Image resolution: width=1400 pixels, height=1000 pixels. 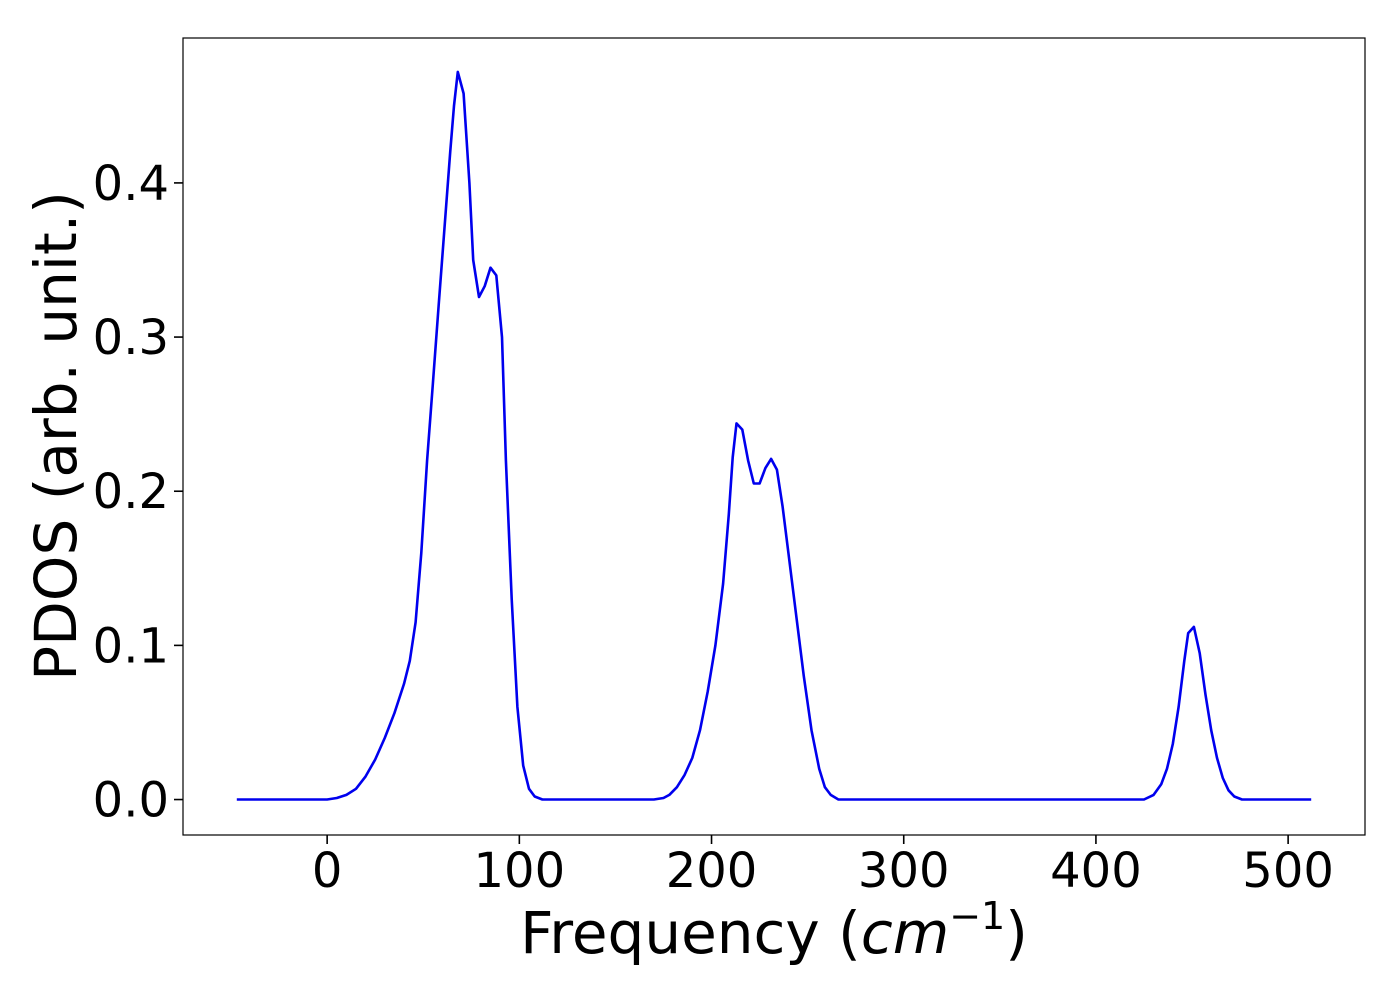 I want to click on y-tick-label: 0.3, so click(x=131, y=338).